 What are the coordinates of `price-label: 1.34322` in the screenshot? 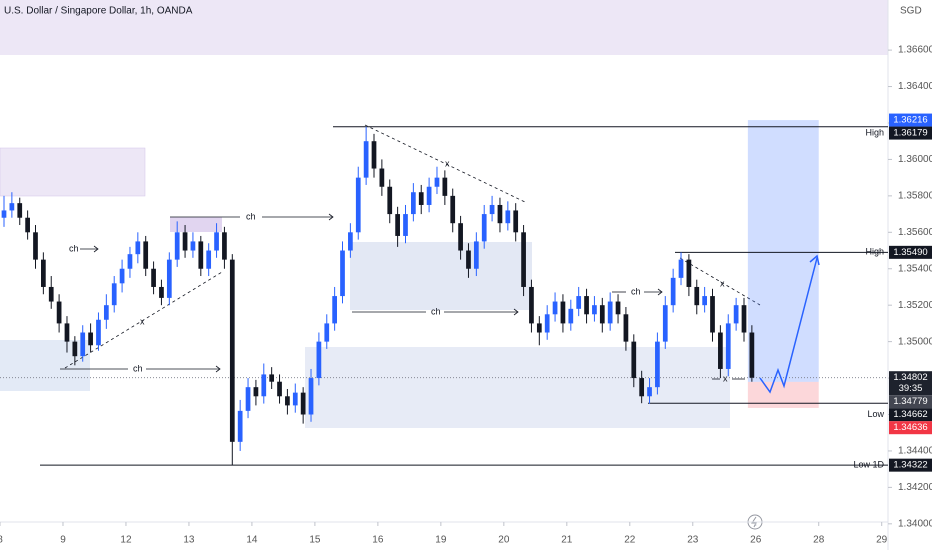 It's located at (910, 465).